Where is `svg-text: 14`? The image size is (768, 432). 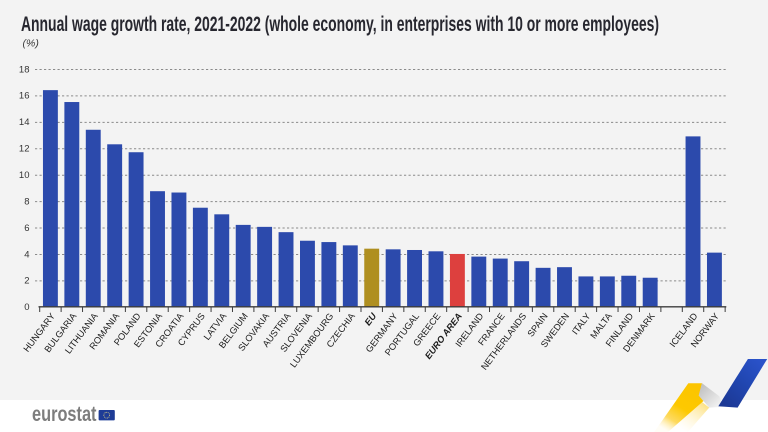
svg-text: 14 is located at coordinates (24, 122).